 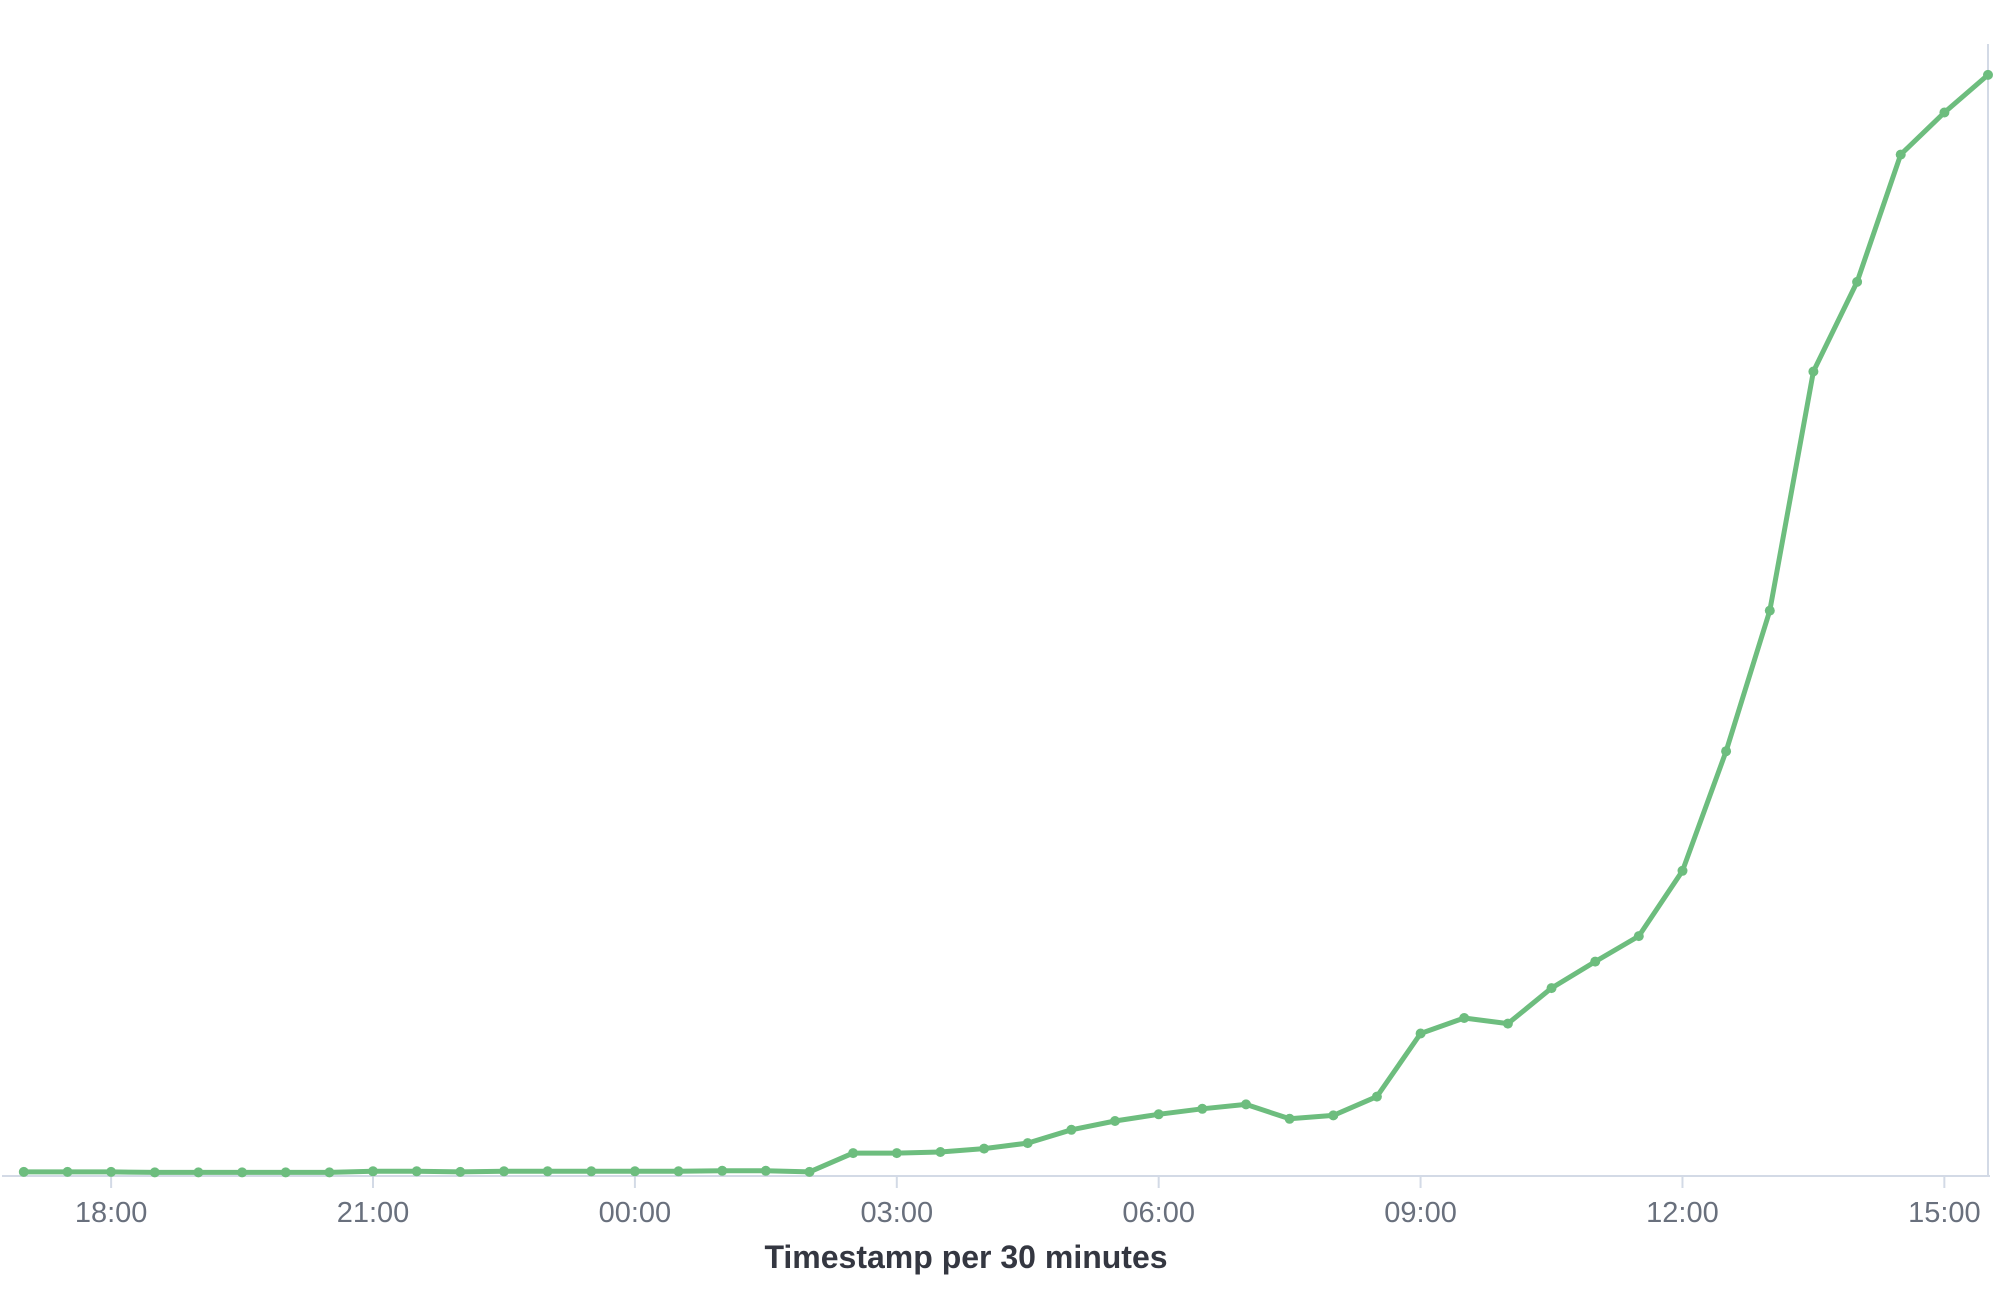 What do you see at coordinates (1420, 1213) in the screenshot?
I see `x-tick-label: 09:00` at bounding box center [1420, 1213].